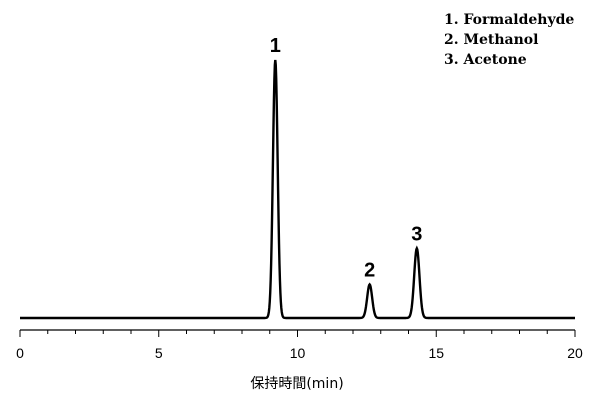  Describe the element at coordinates (275, 46) in the screenshot. I see `peak-label-1: 1` at that location.